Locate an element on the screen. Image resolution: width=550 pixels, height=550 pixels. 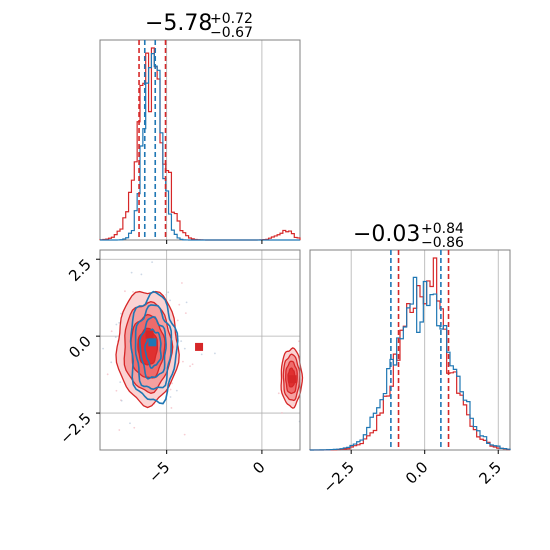
joint-ytick-label-0: 2.5 is located at coordinates (80, 270).